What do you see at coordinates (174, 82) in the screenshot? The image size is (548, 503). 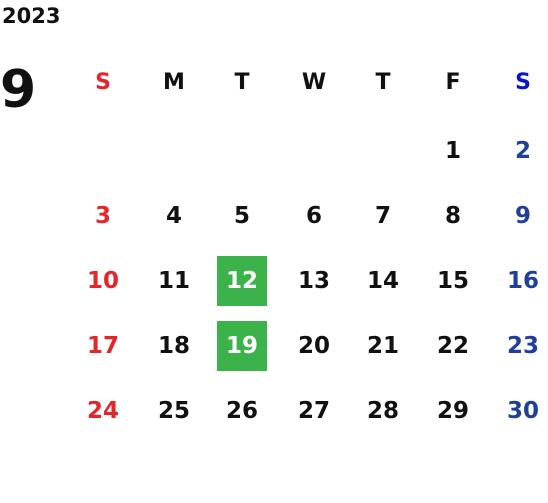 I see `weekday-header: M` at bounding box center [174, 82].